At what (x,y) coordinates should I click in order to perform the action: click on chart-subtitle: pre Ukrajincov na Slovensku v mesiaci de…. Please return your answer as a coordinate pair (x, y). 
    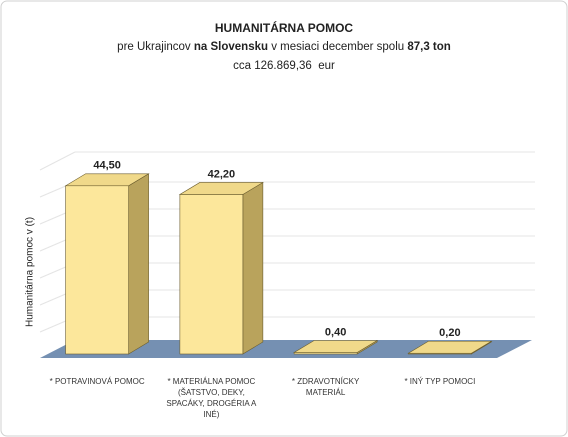
    Looking at the image, I should click on (284, 47).